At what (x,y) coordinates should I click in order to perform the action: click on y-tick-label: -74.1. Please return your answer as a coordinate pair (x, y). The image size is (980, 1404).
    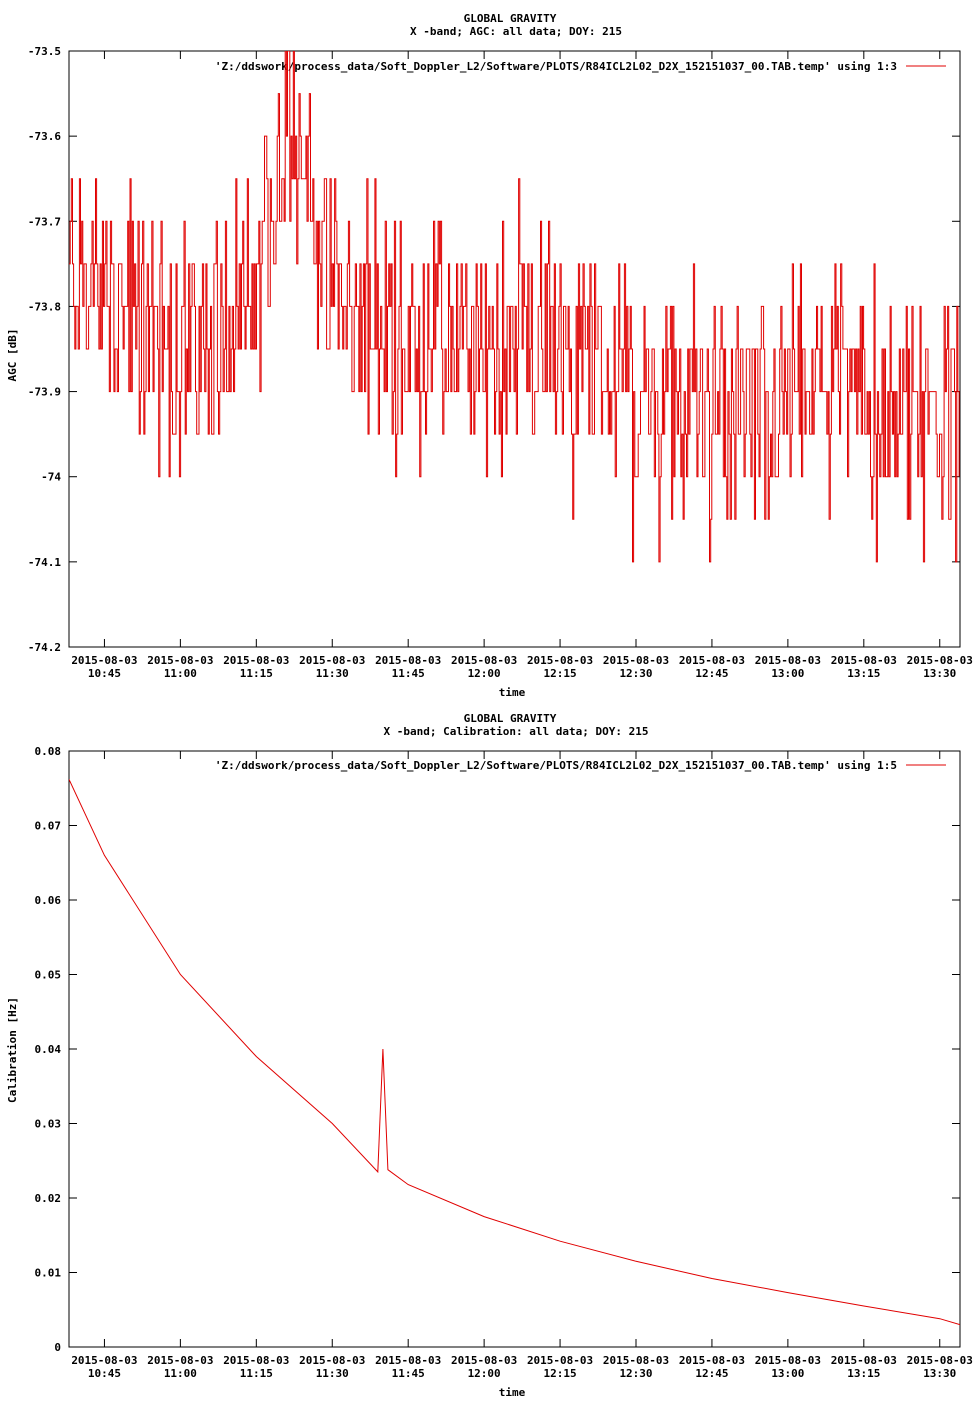
    Looking at the image, I should click on (44, 562).